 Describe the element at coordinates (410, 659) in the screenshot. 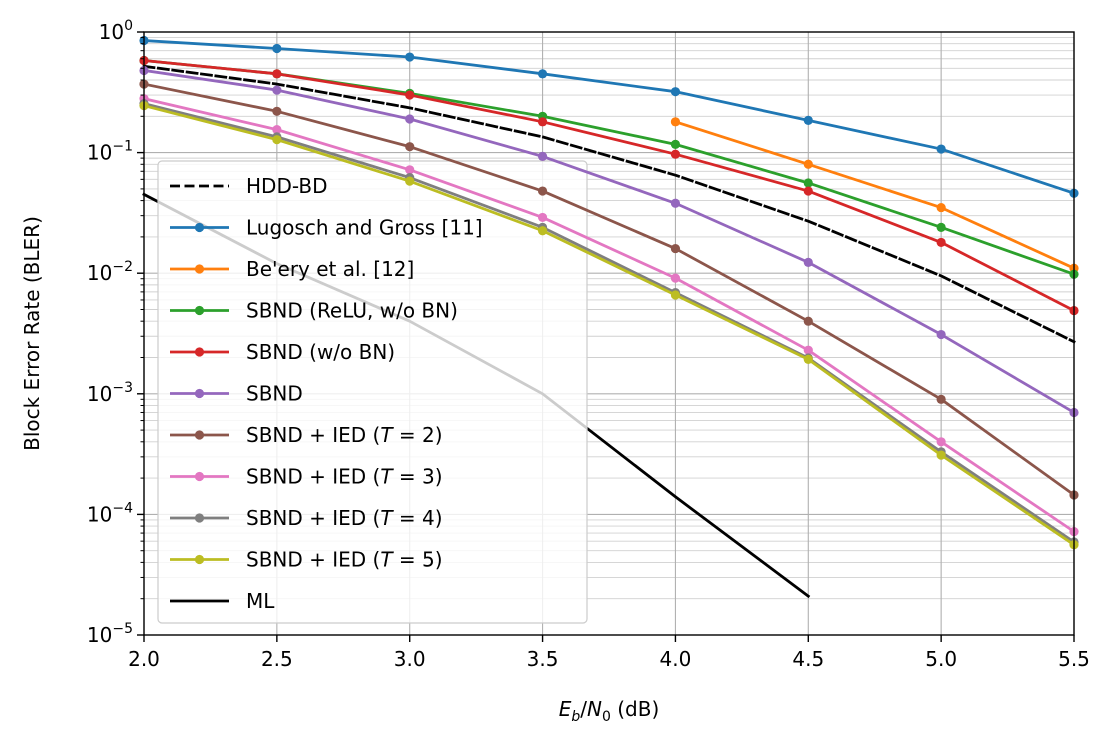

I see `x-tick-label: 3.0` at that location.